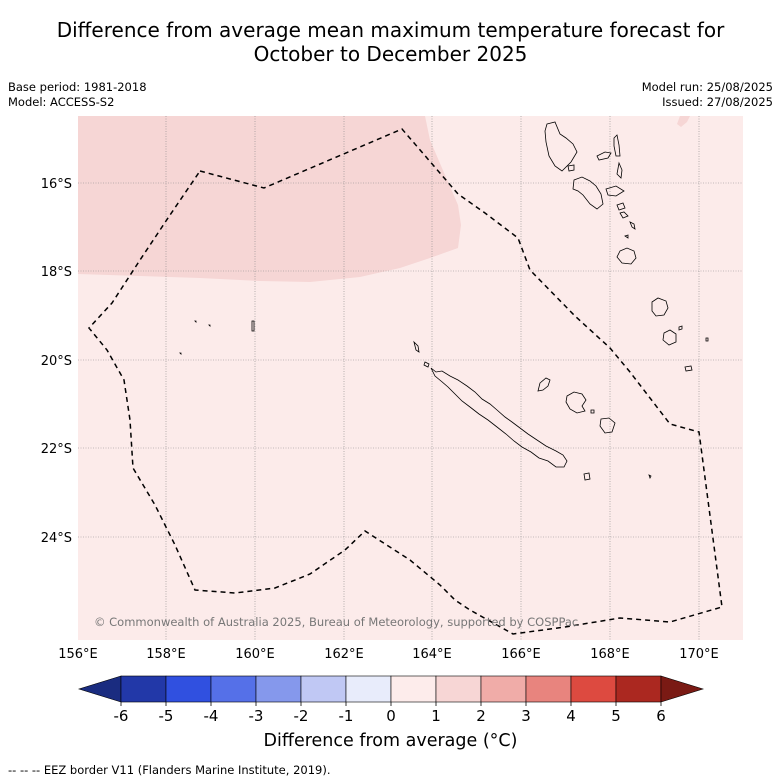 The width and height of the screenshot is (781, 781). I want to click on colorbar-tick-label: 3, so click(526, 716).